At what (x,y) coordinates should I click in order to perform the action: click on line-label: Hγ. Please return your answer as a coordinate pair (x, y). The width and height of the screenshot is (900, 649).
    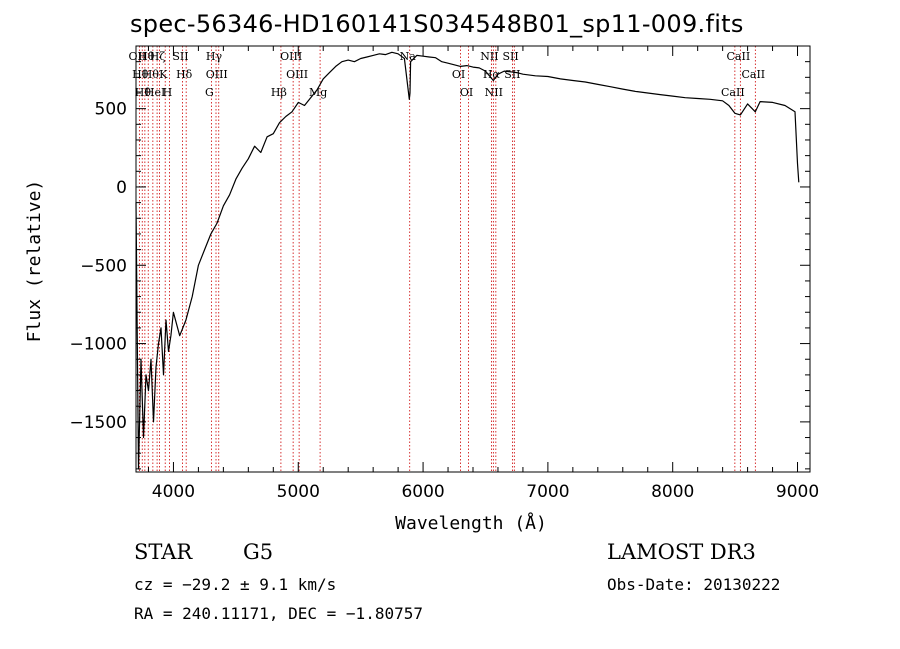
    Looking at the image, I should click on (214, 56).